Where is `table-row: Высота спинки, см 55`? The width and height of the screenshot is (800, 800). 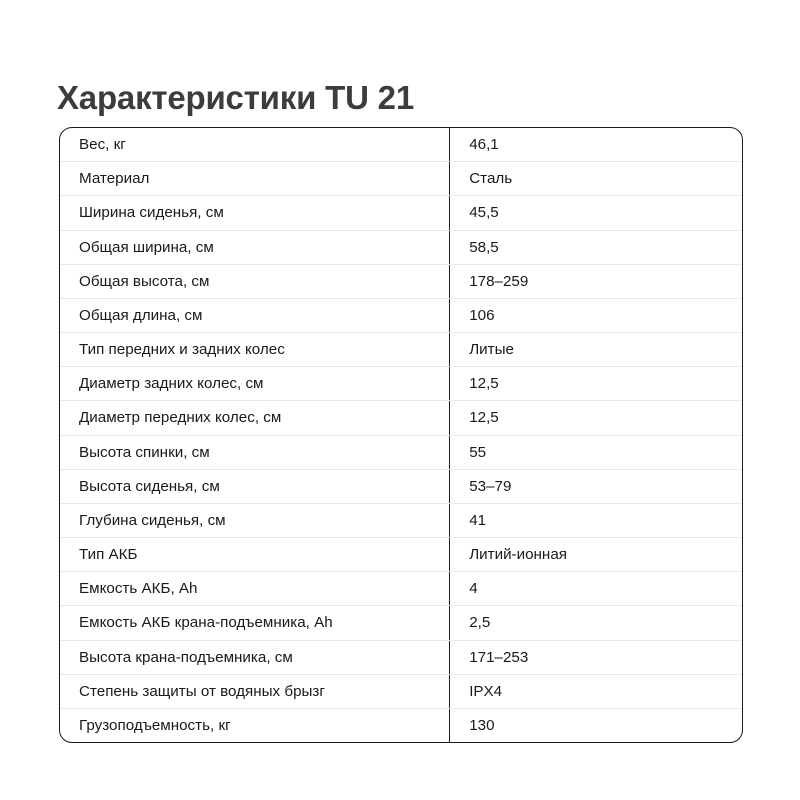 table-row: Высота спинки, см 55 is located at coordinates (401, 452).